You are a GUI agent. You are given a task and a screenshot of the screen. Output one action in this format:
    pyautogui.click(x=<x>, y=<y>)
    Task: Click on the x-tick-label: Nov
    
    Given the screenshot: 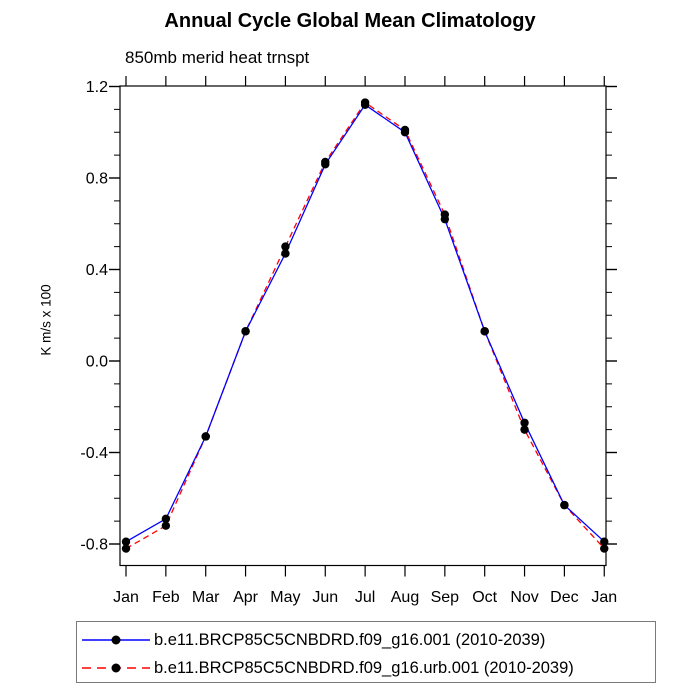 What is the action you would take?
    pyautogui.click(x=524, y=597)
    